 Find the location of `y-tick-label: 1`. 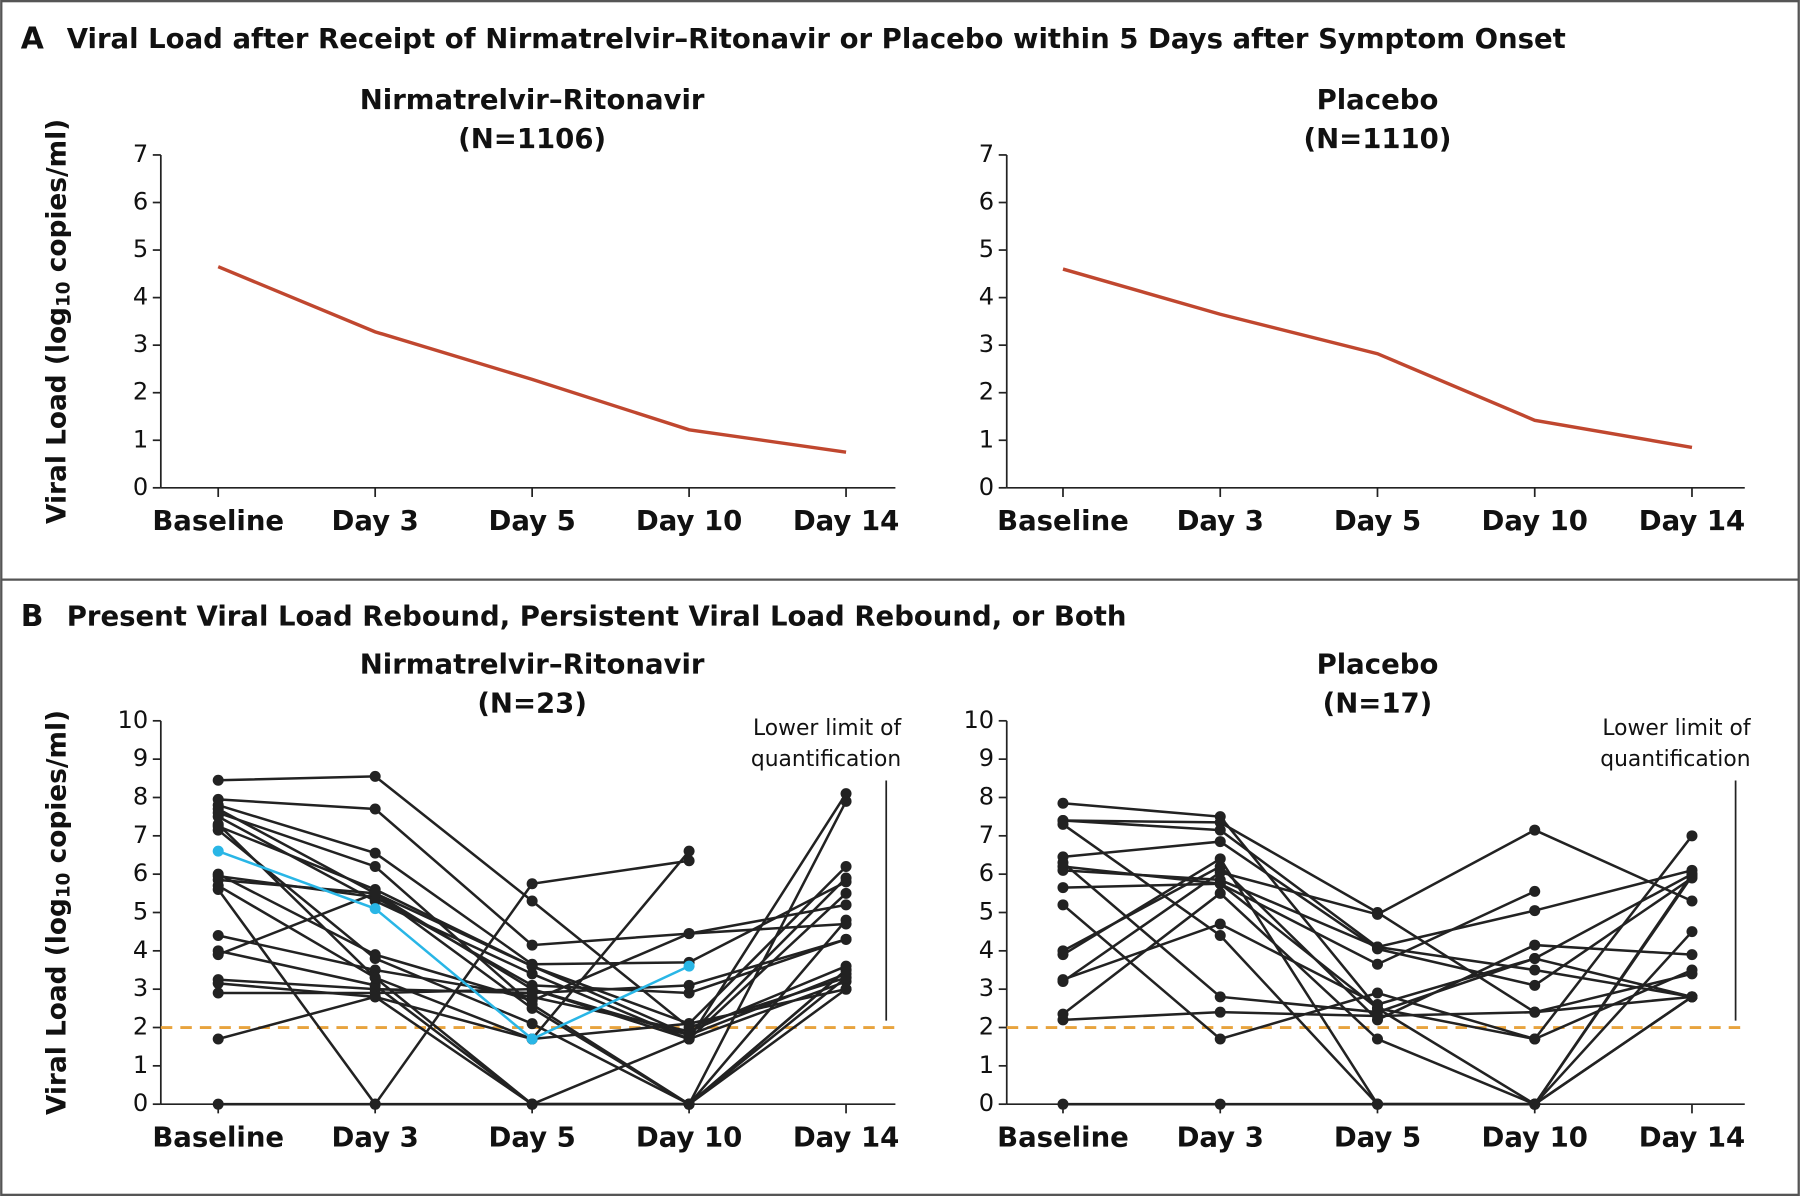

y-tick-label: 1 is located at coordinates (140, 1065).